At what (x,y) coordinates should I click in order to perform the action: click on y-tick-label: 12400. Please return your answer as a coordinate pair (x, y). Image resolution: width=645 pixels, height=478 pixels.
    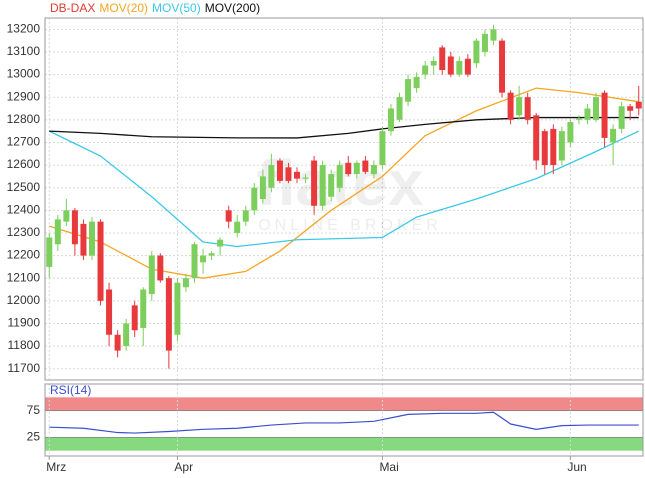
    Looking at the image, I should click on (24, 209).